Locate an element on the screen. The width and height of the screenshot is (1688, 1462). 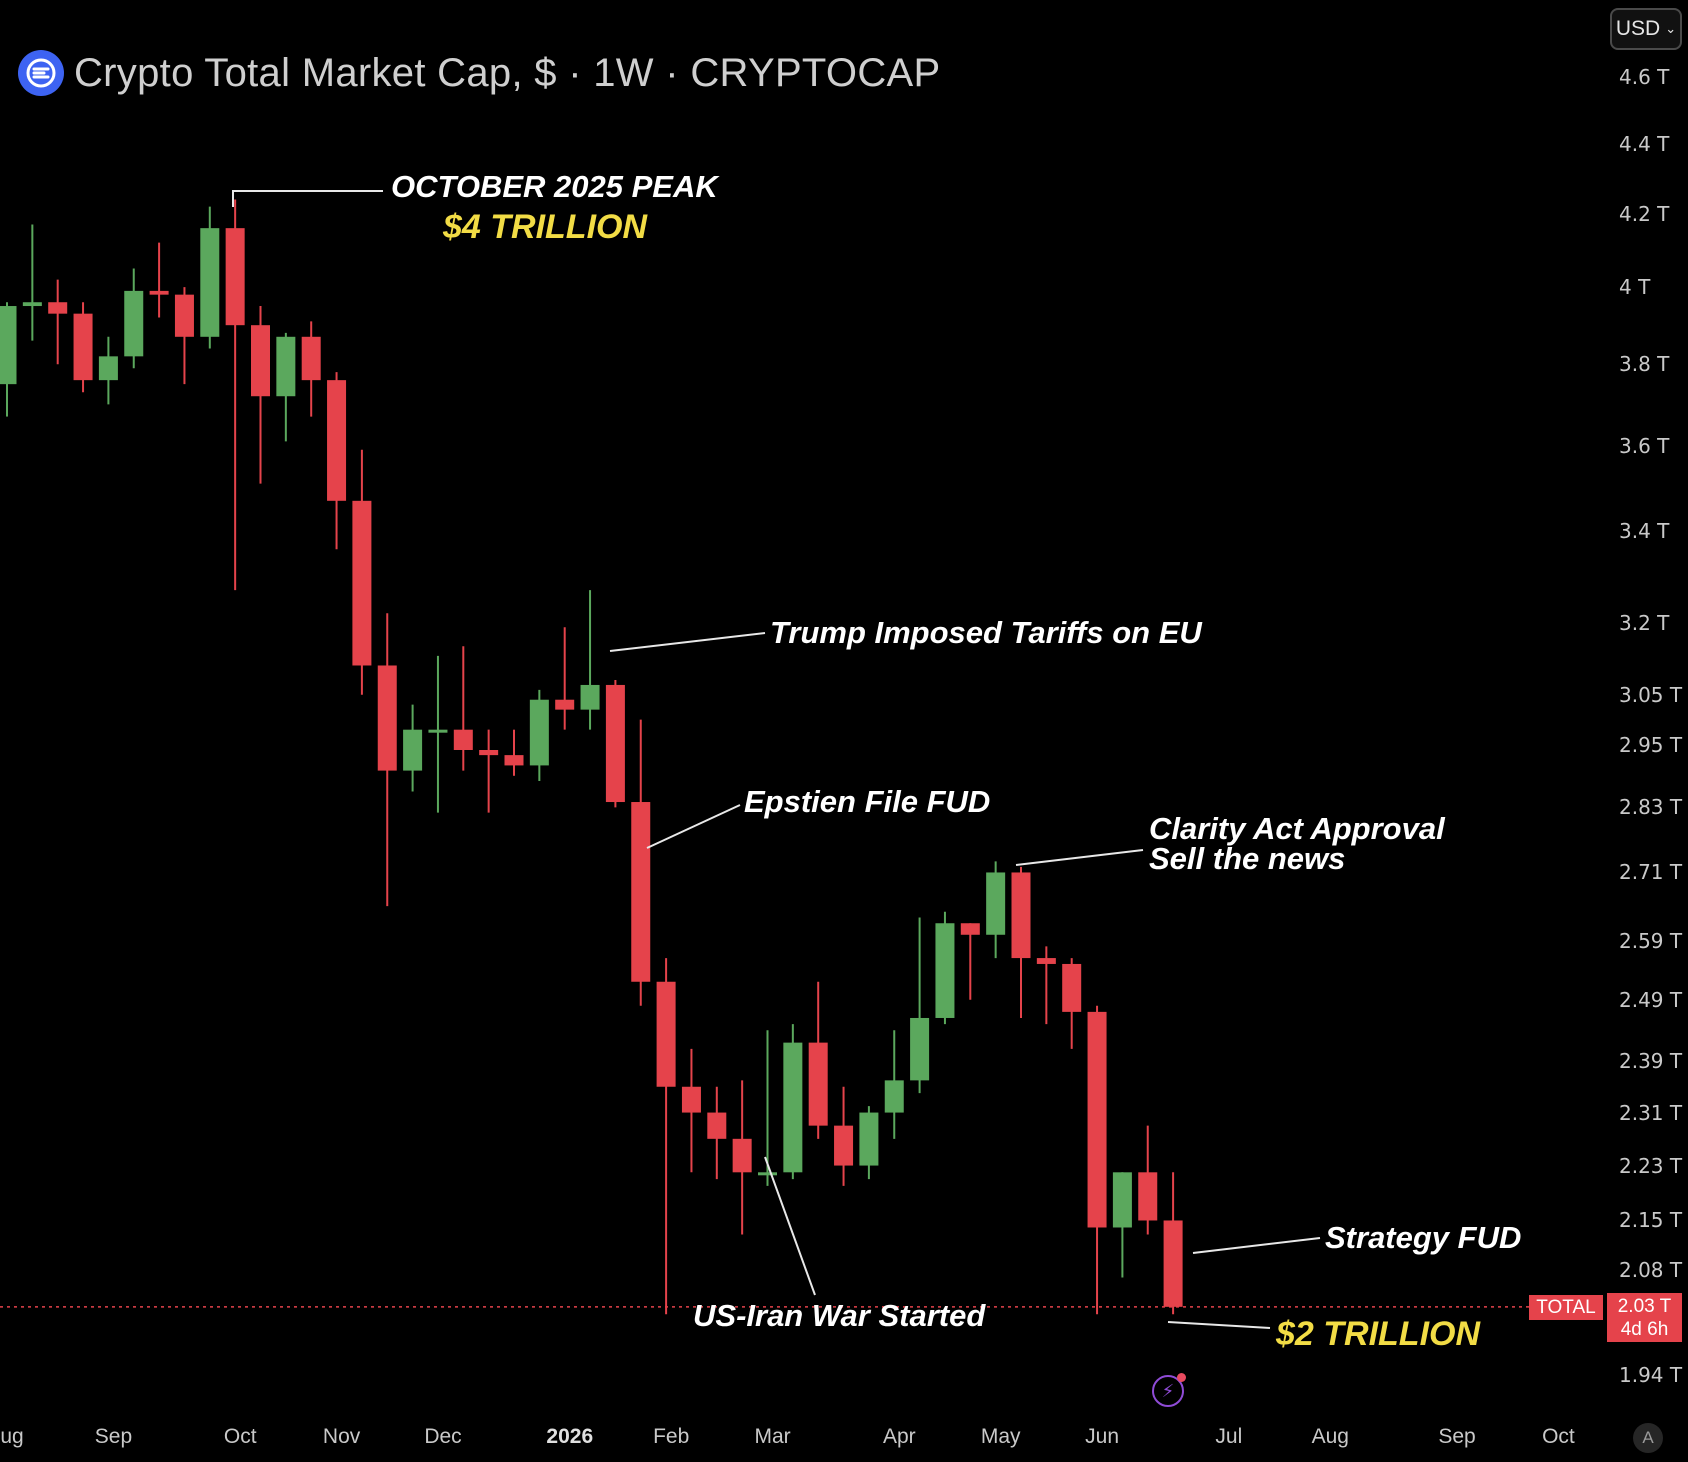
notification-dot is located at coordinates (1181, 1377).